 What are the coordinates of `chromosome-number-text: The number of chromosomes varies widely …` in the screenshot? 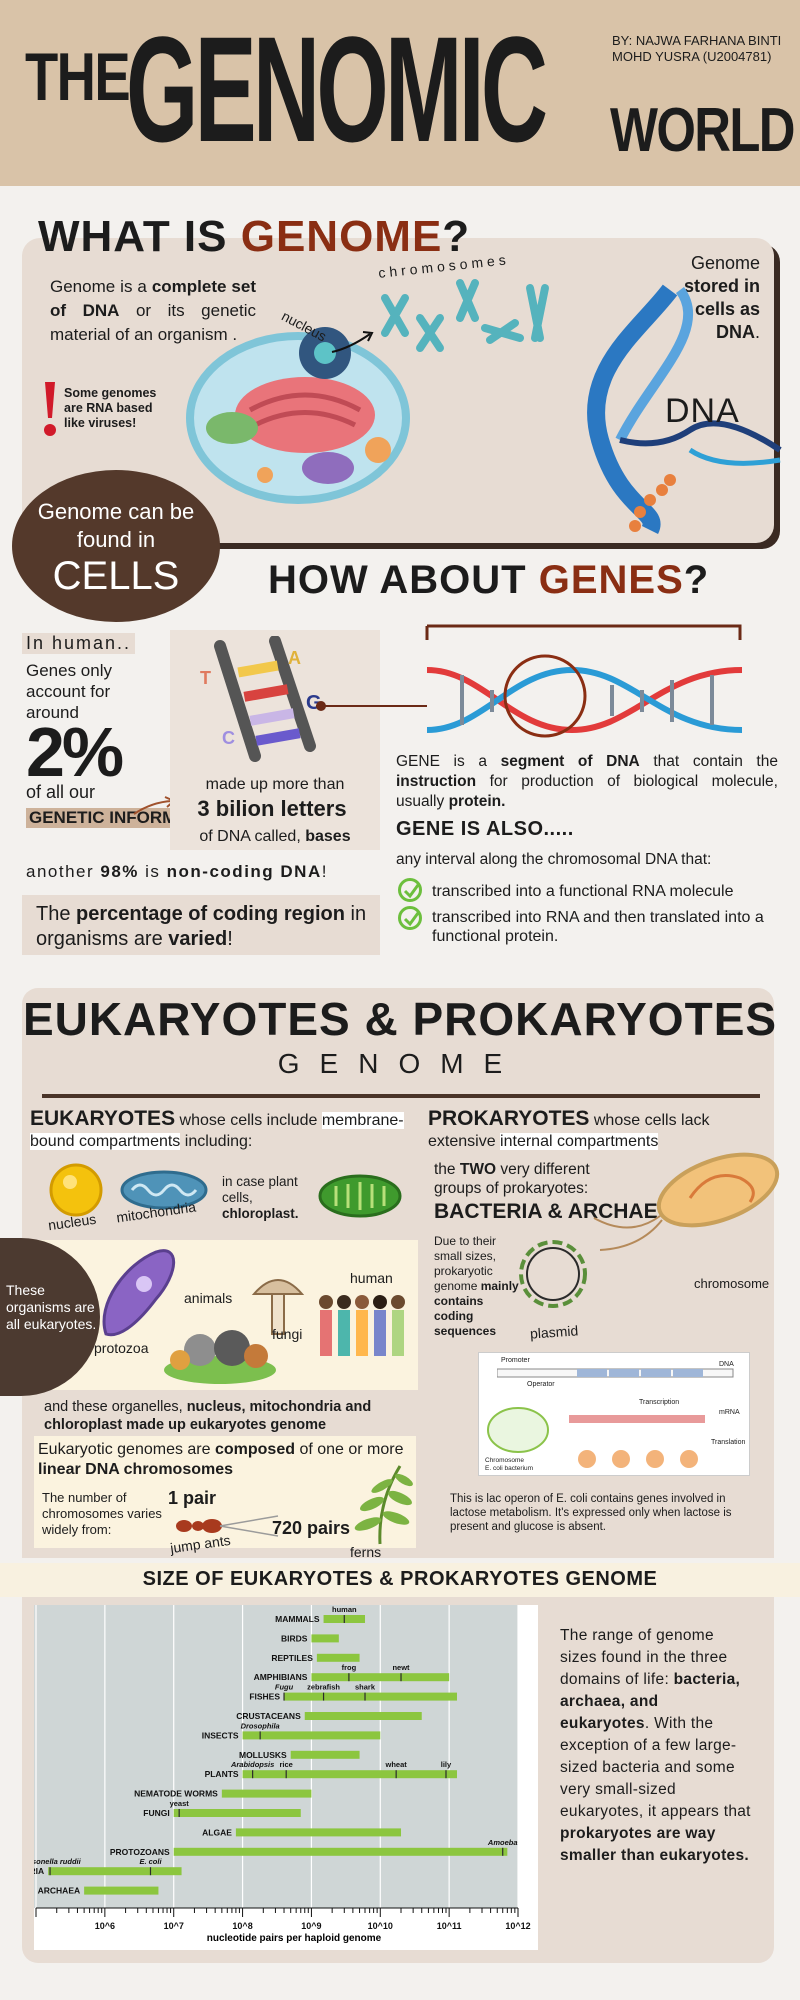 It's located at (102, 1513).